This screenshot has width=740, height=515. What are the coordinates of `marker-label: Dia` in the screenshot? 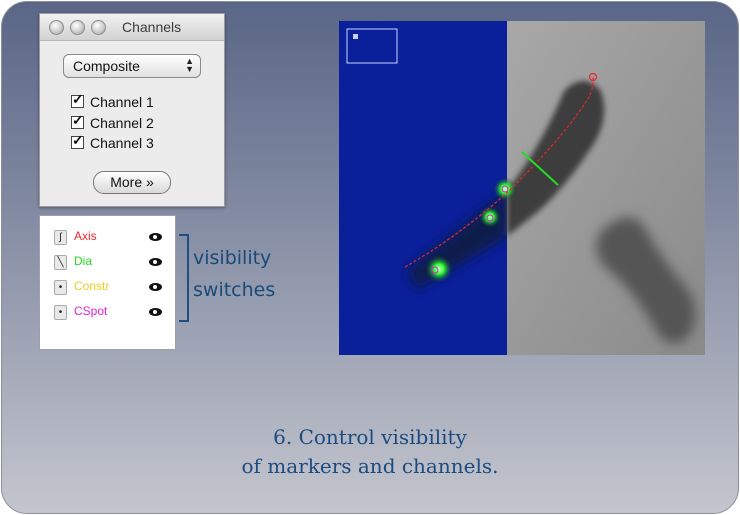 It's located at (83, 261).